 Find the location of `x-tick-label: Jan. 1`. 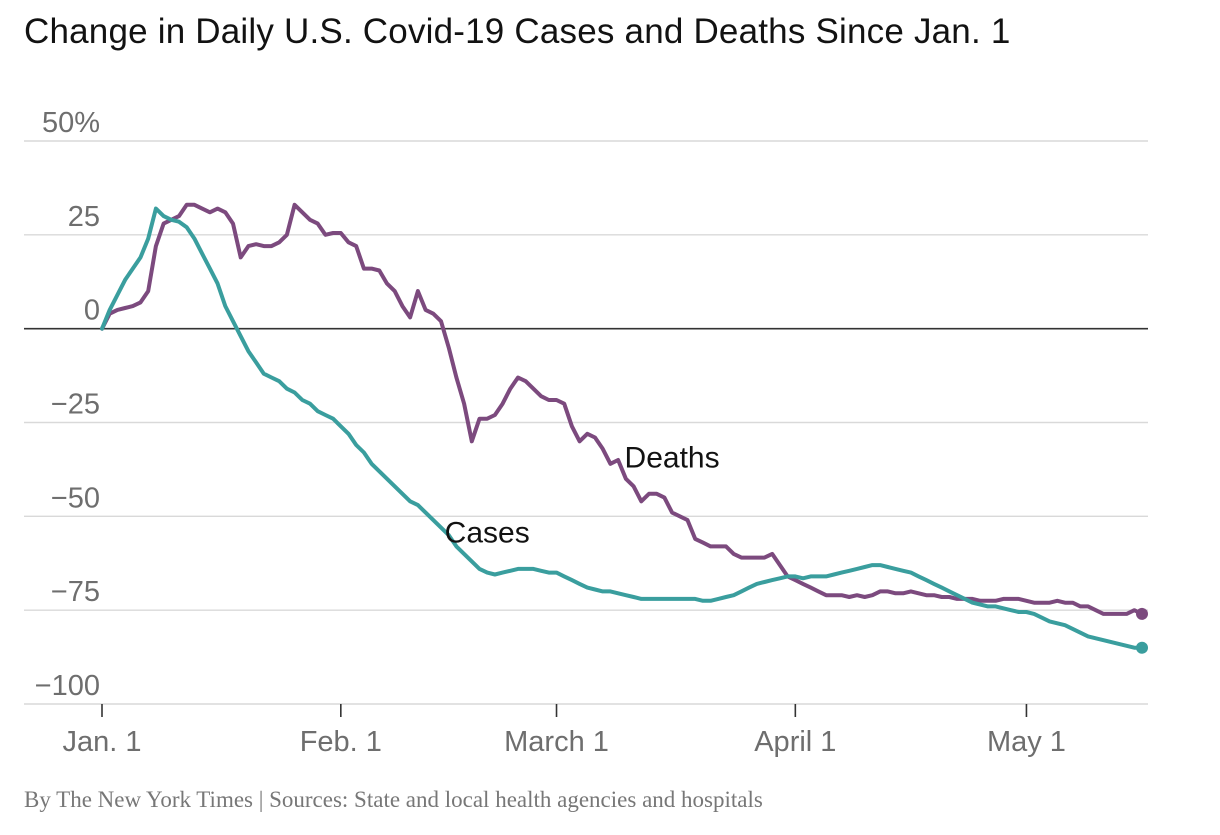

x-tick-label: Jan. 1 is located at coordinates (102, 742).